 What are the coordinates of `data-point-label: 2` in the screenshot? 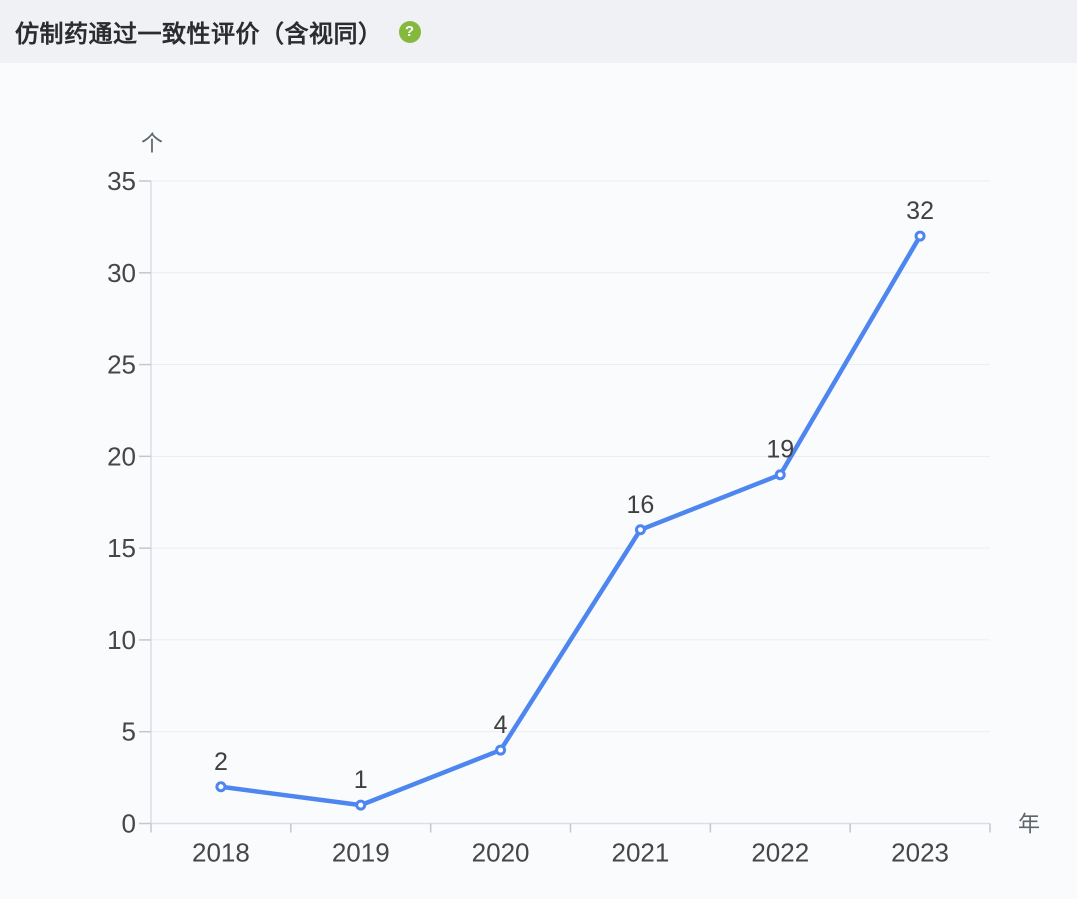 It's located at (221, 762).